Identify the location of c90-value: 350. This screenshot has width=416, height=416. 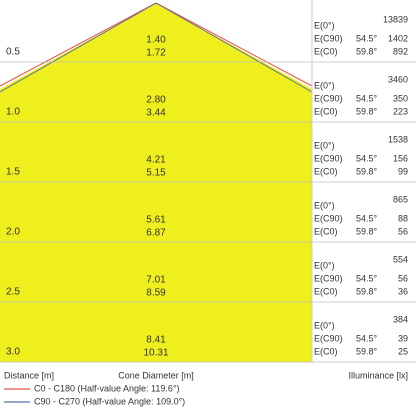
(400, 98).